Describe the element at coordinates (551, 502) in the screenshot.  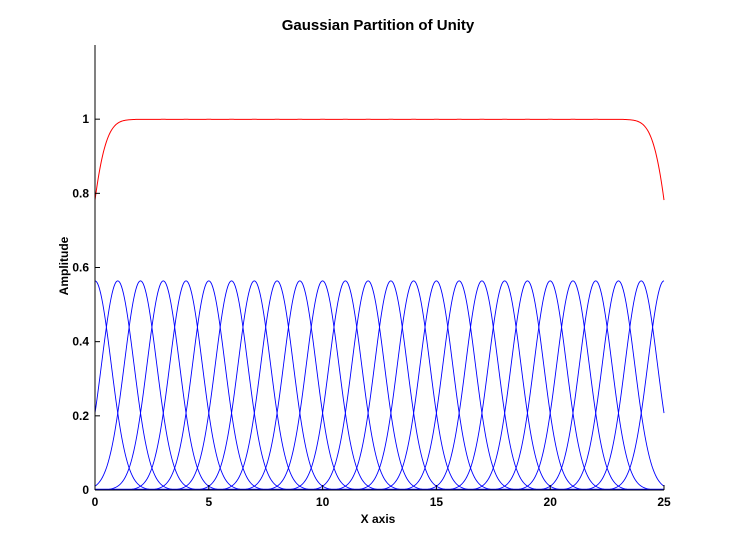
I see `x-tick-label: 20` at that location.